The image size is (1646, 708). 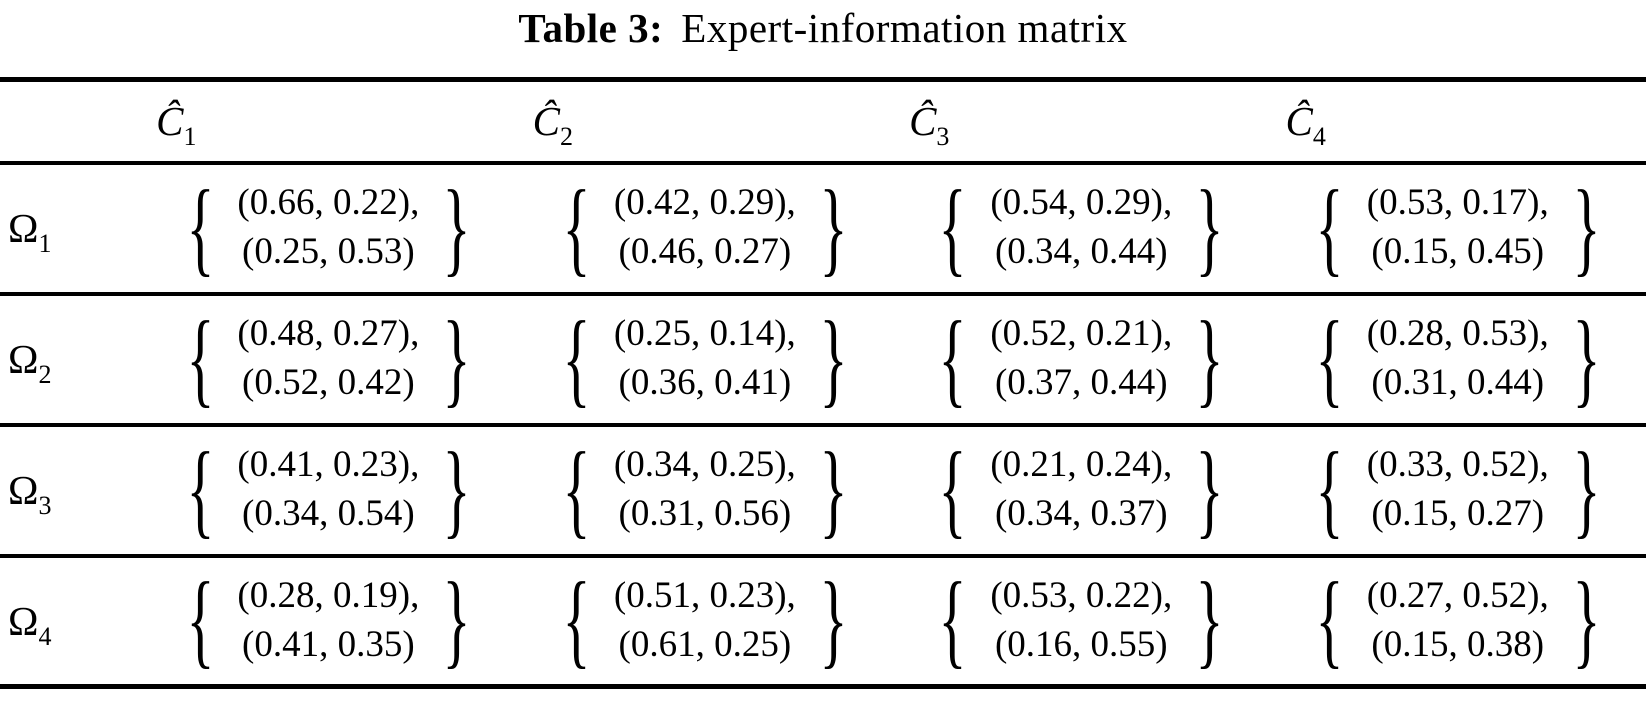 I want to click on pair-line: (0.51, 0.23),, so click(x=704, y=595).